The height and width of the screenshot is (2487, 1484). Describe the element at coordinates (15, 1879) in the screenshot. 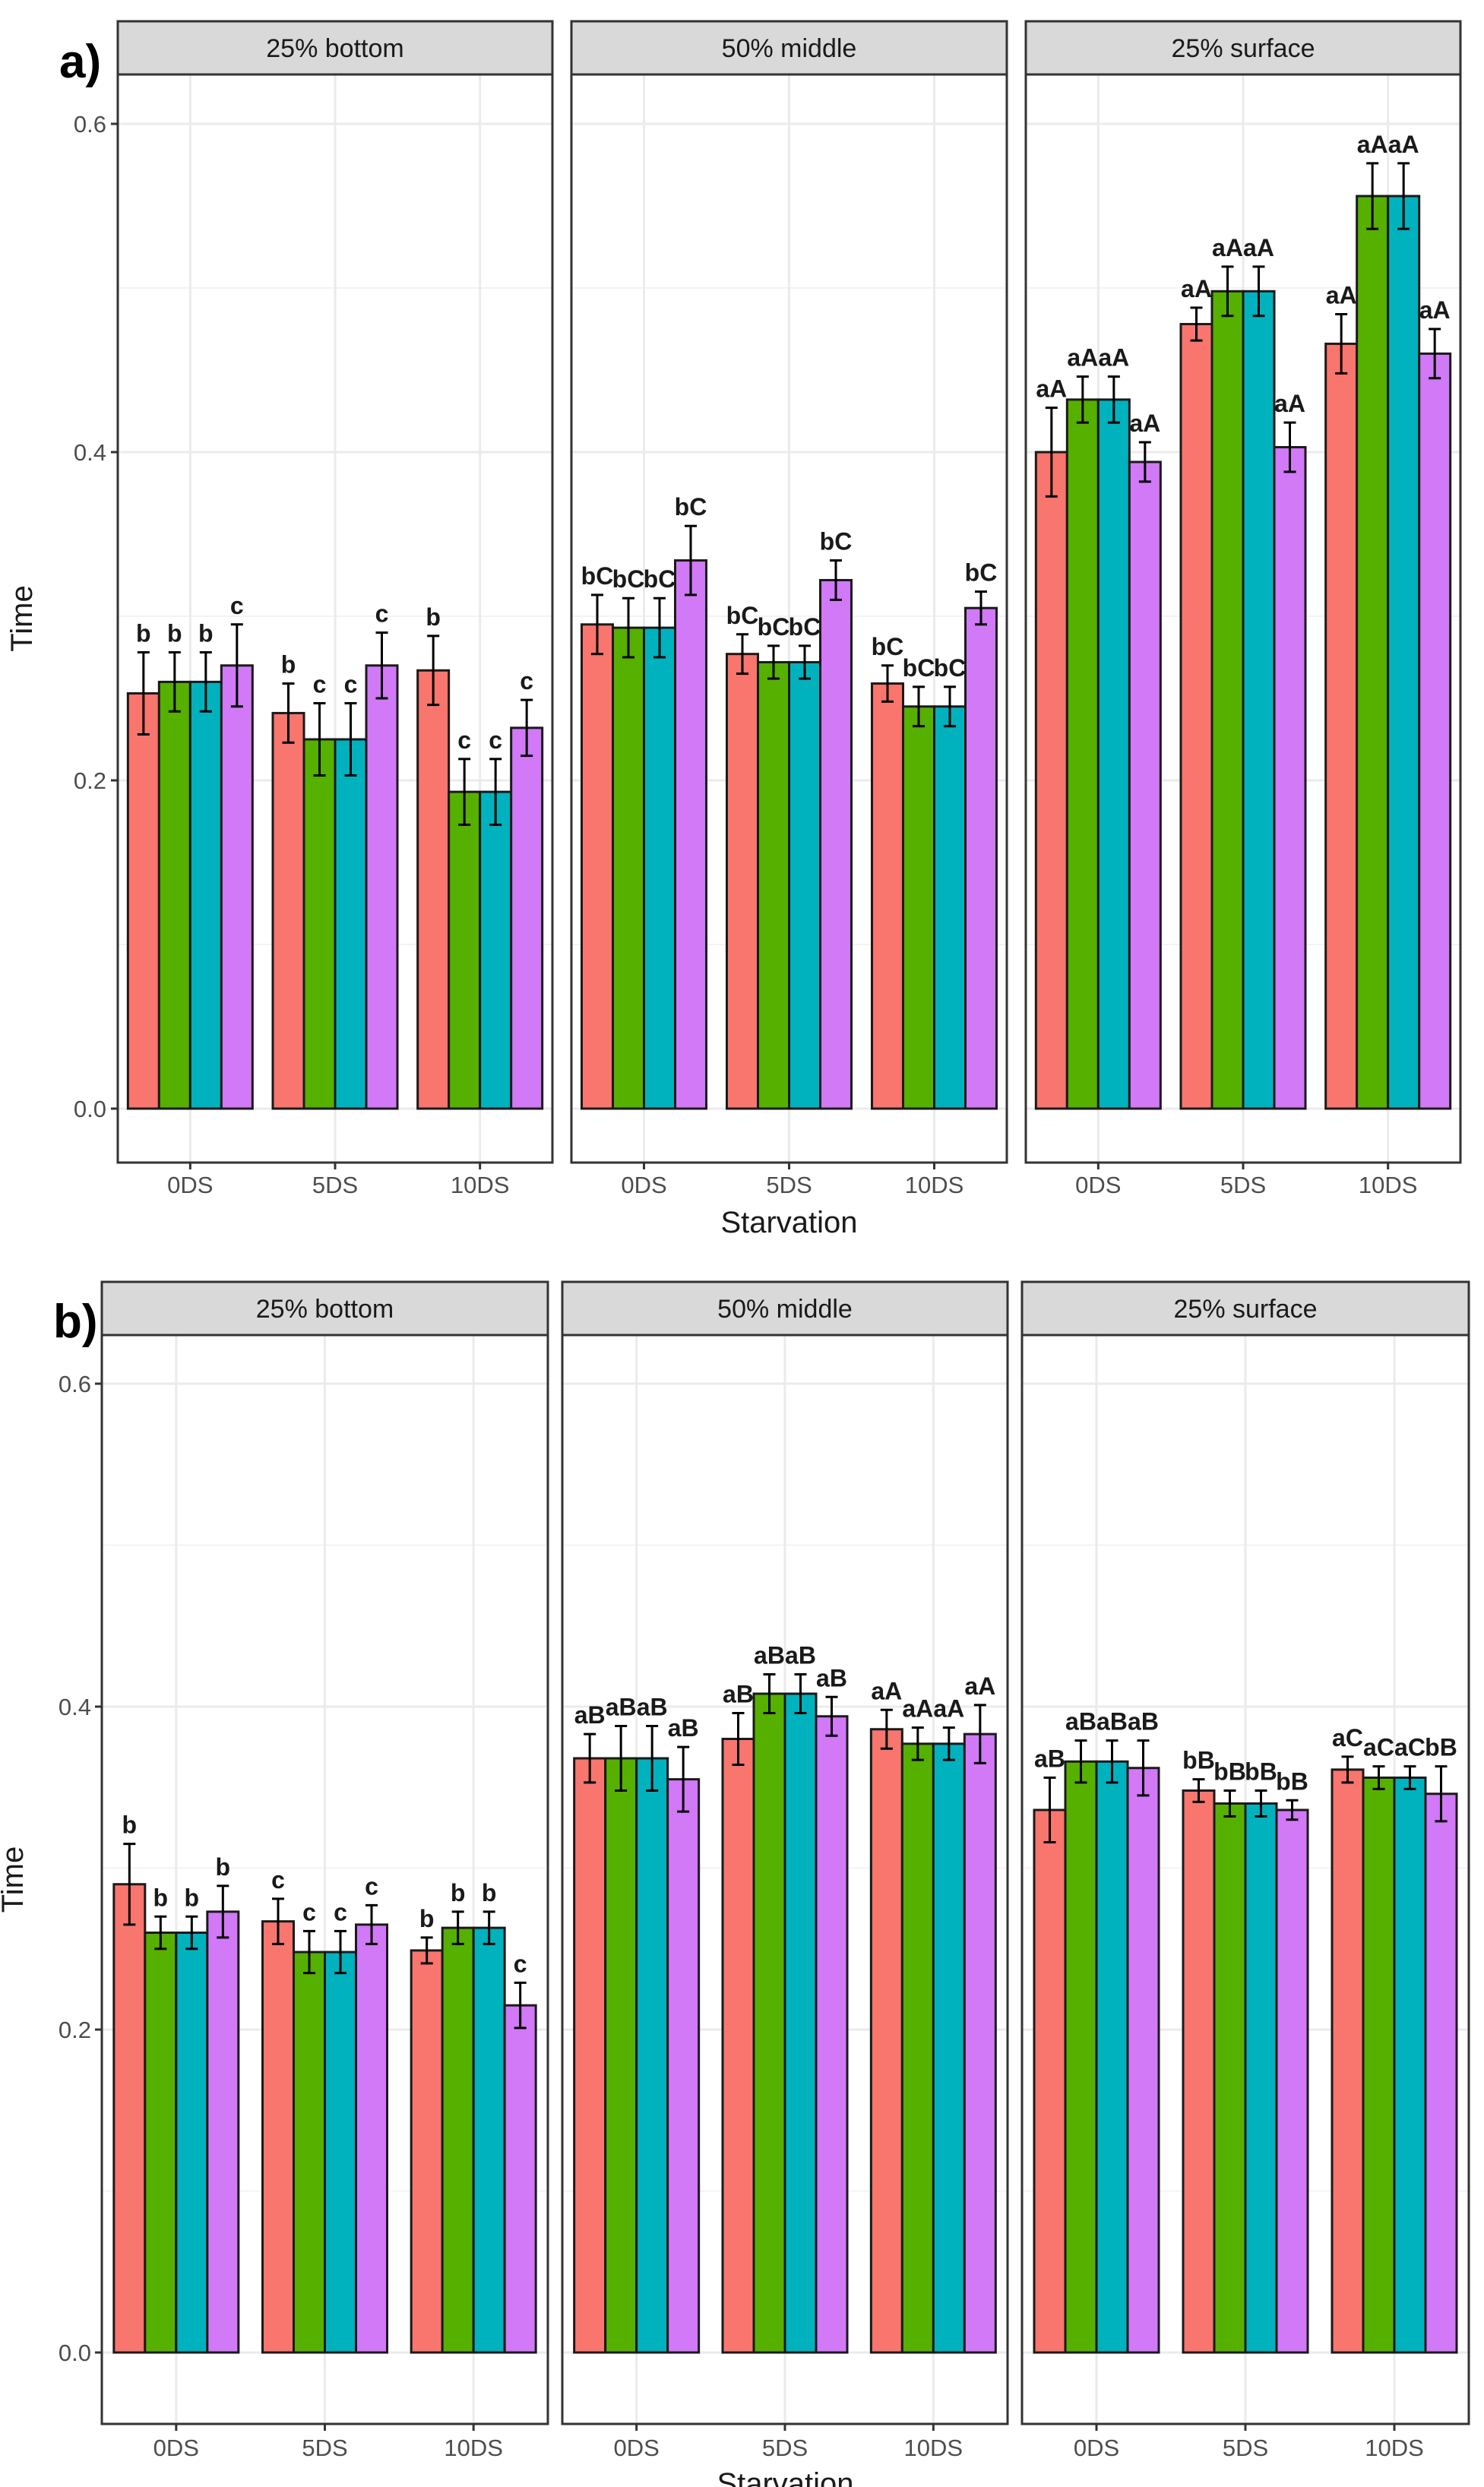

I see `y-axis-title: Time` at that location.